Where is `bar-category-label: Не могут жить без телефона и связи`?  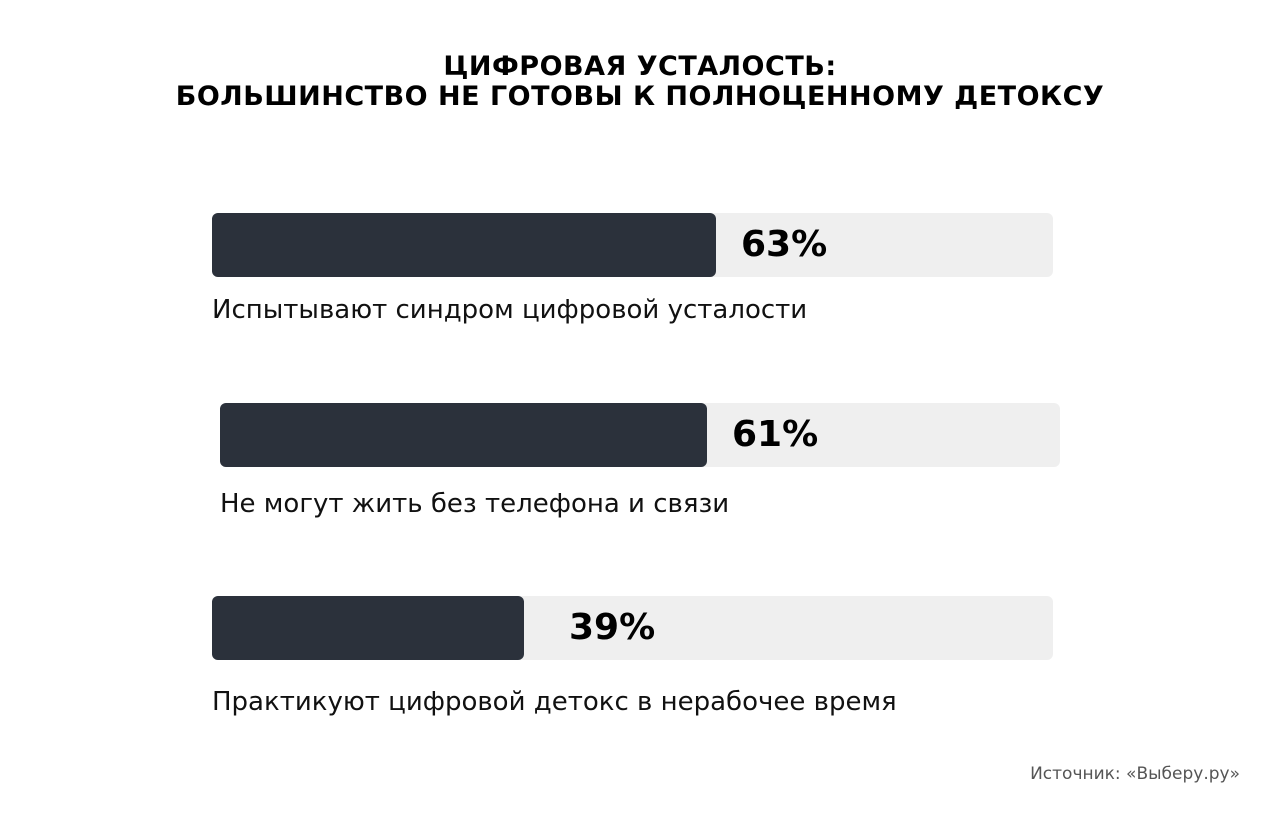
bar-category-label: Не могут жить без телефона и связи is located at coordinates (475, 504).